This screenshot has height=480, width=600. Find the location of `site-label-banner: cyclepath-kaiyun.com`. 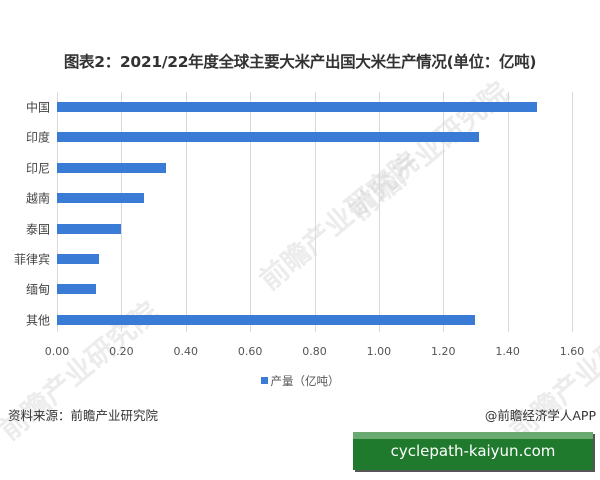

site-label-banner: cyclepath-kaiyun.com is located at coordinates (473, 451).